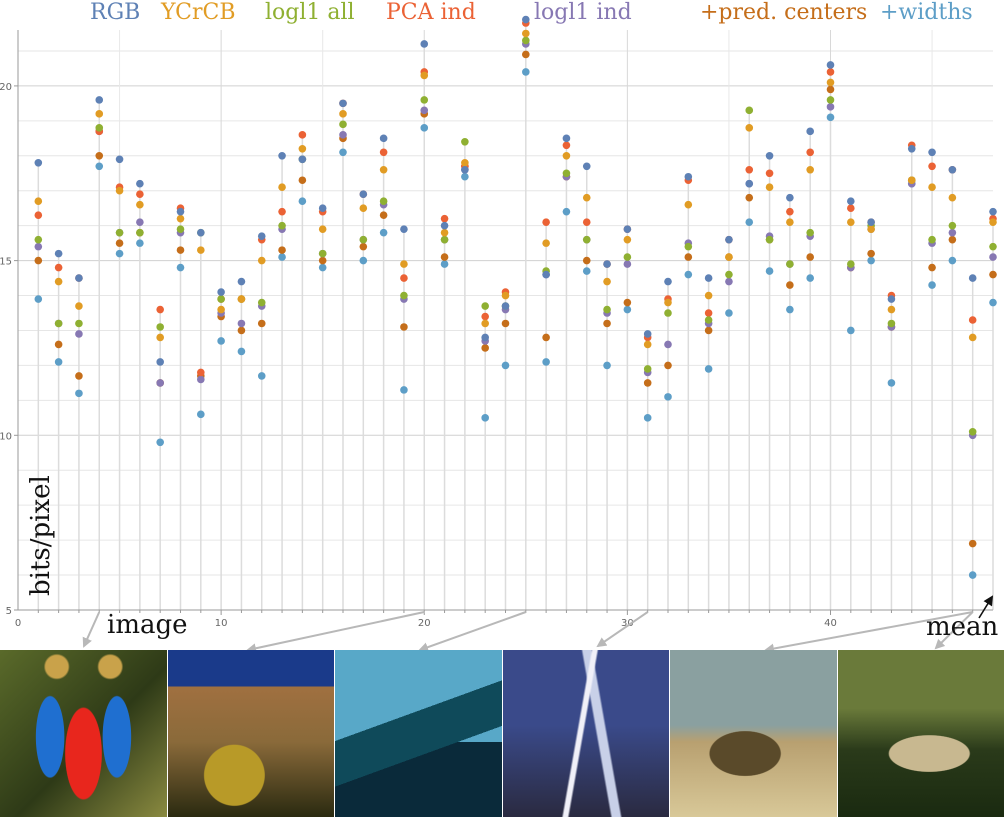  What do you see at coordinates (198, 12) in the screenshot?
I see `legend-item: YCrCB` at bounding box center [198, 12].